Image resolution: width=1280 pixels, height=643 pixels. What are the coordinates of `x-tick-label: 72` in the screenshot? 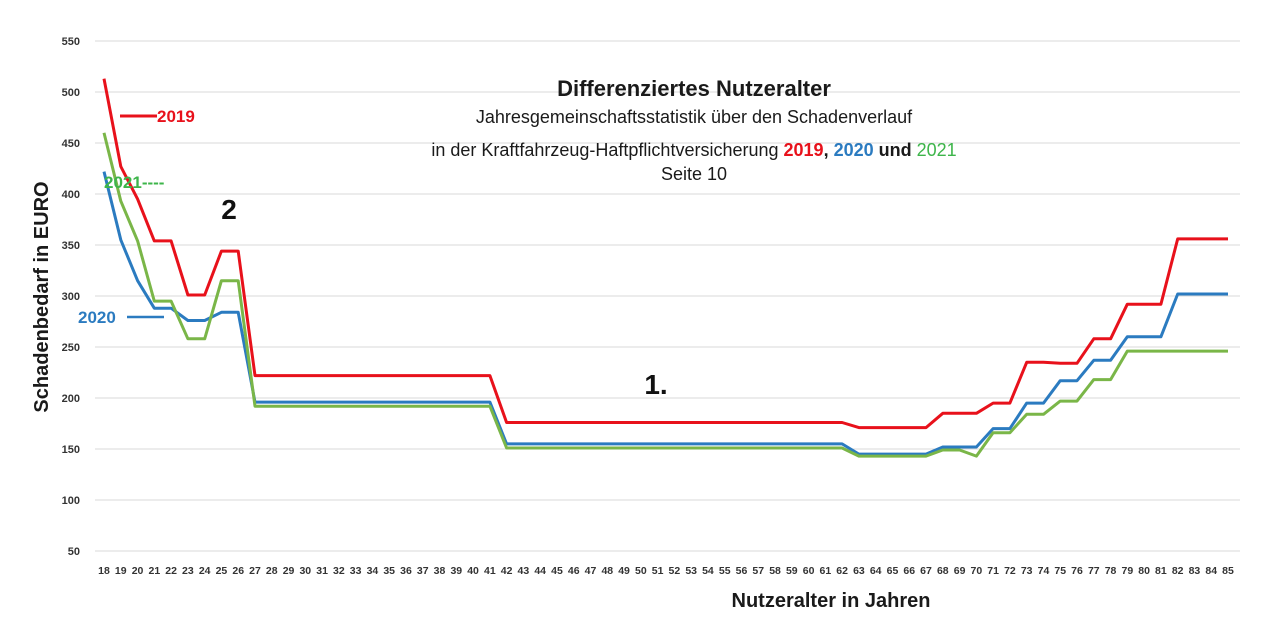 It's located at (1010, 571).